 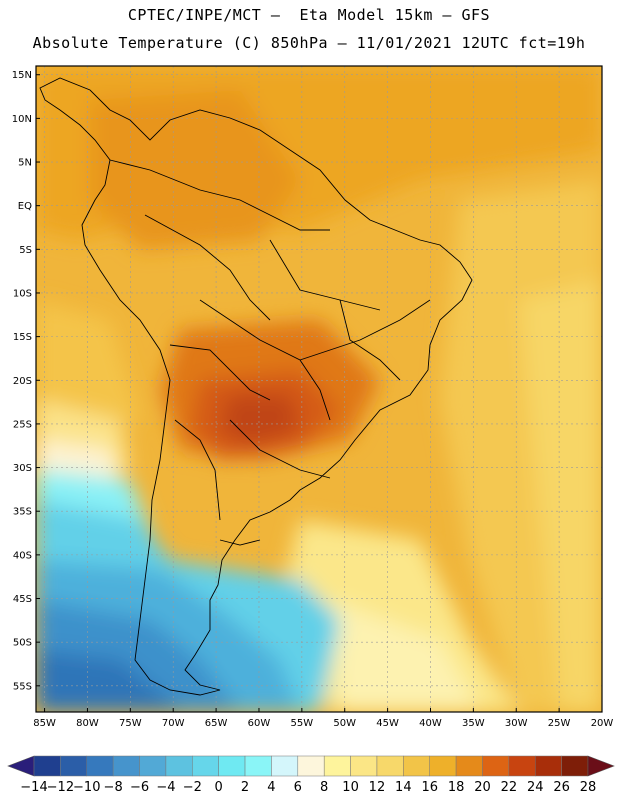 What do you see at coordinates (350, 787) in the screenshot?
I see `colorbar-label: 10` at bounding box center [350, 787].